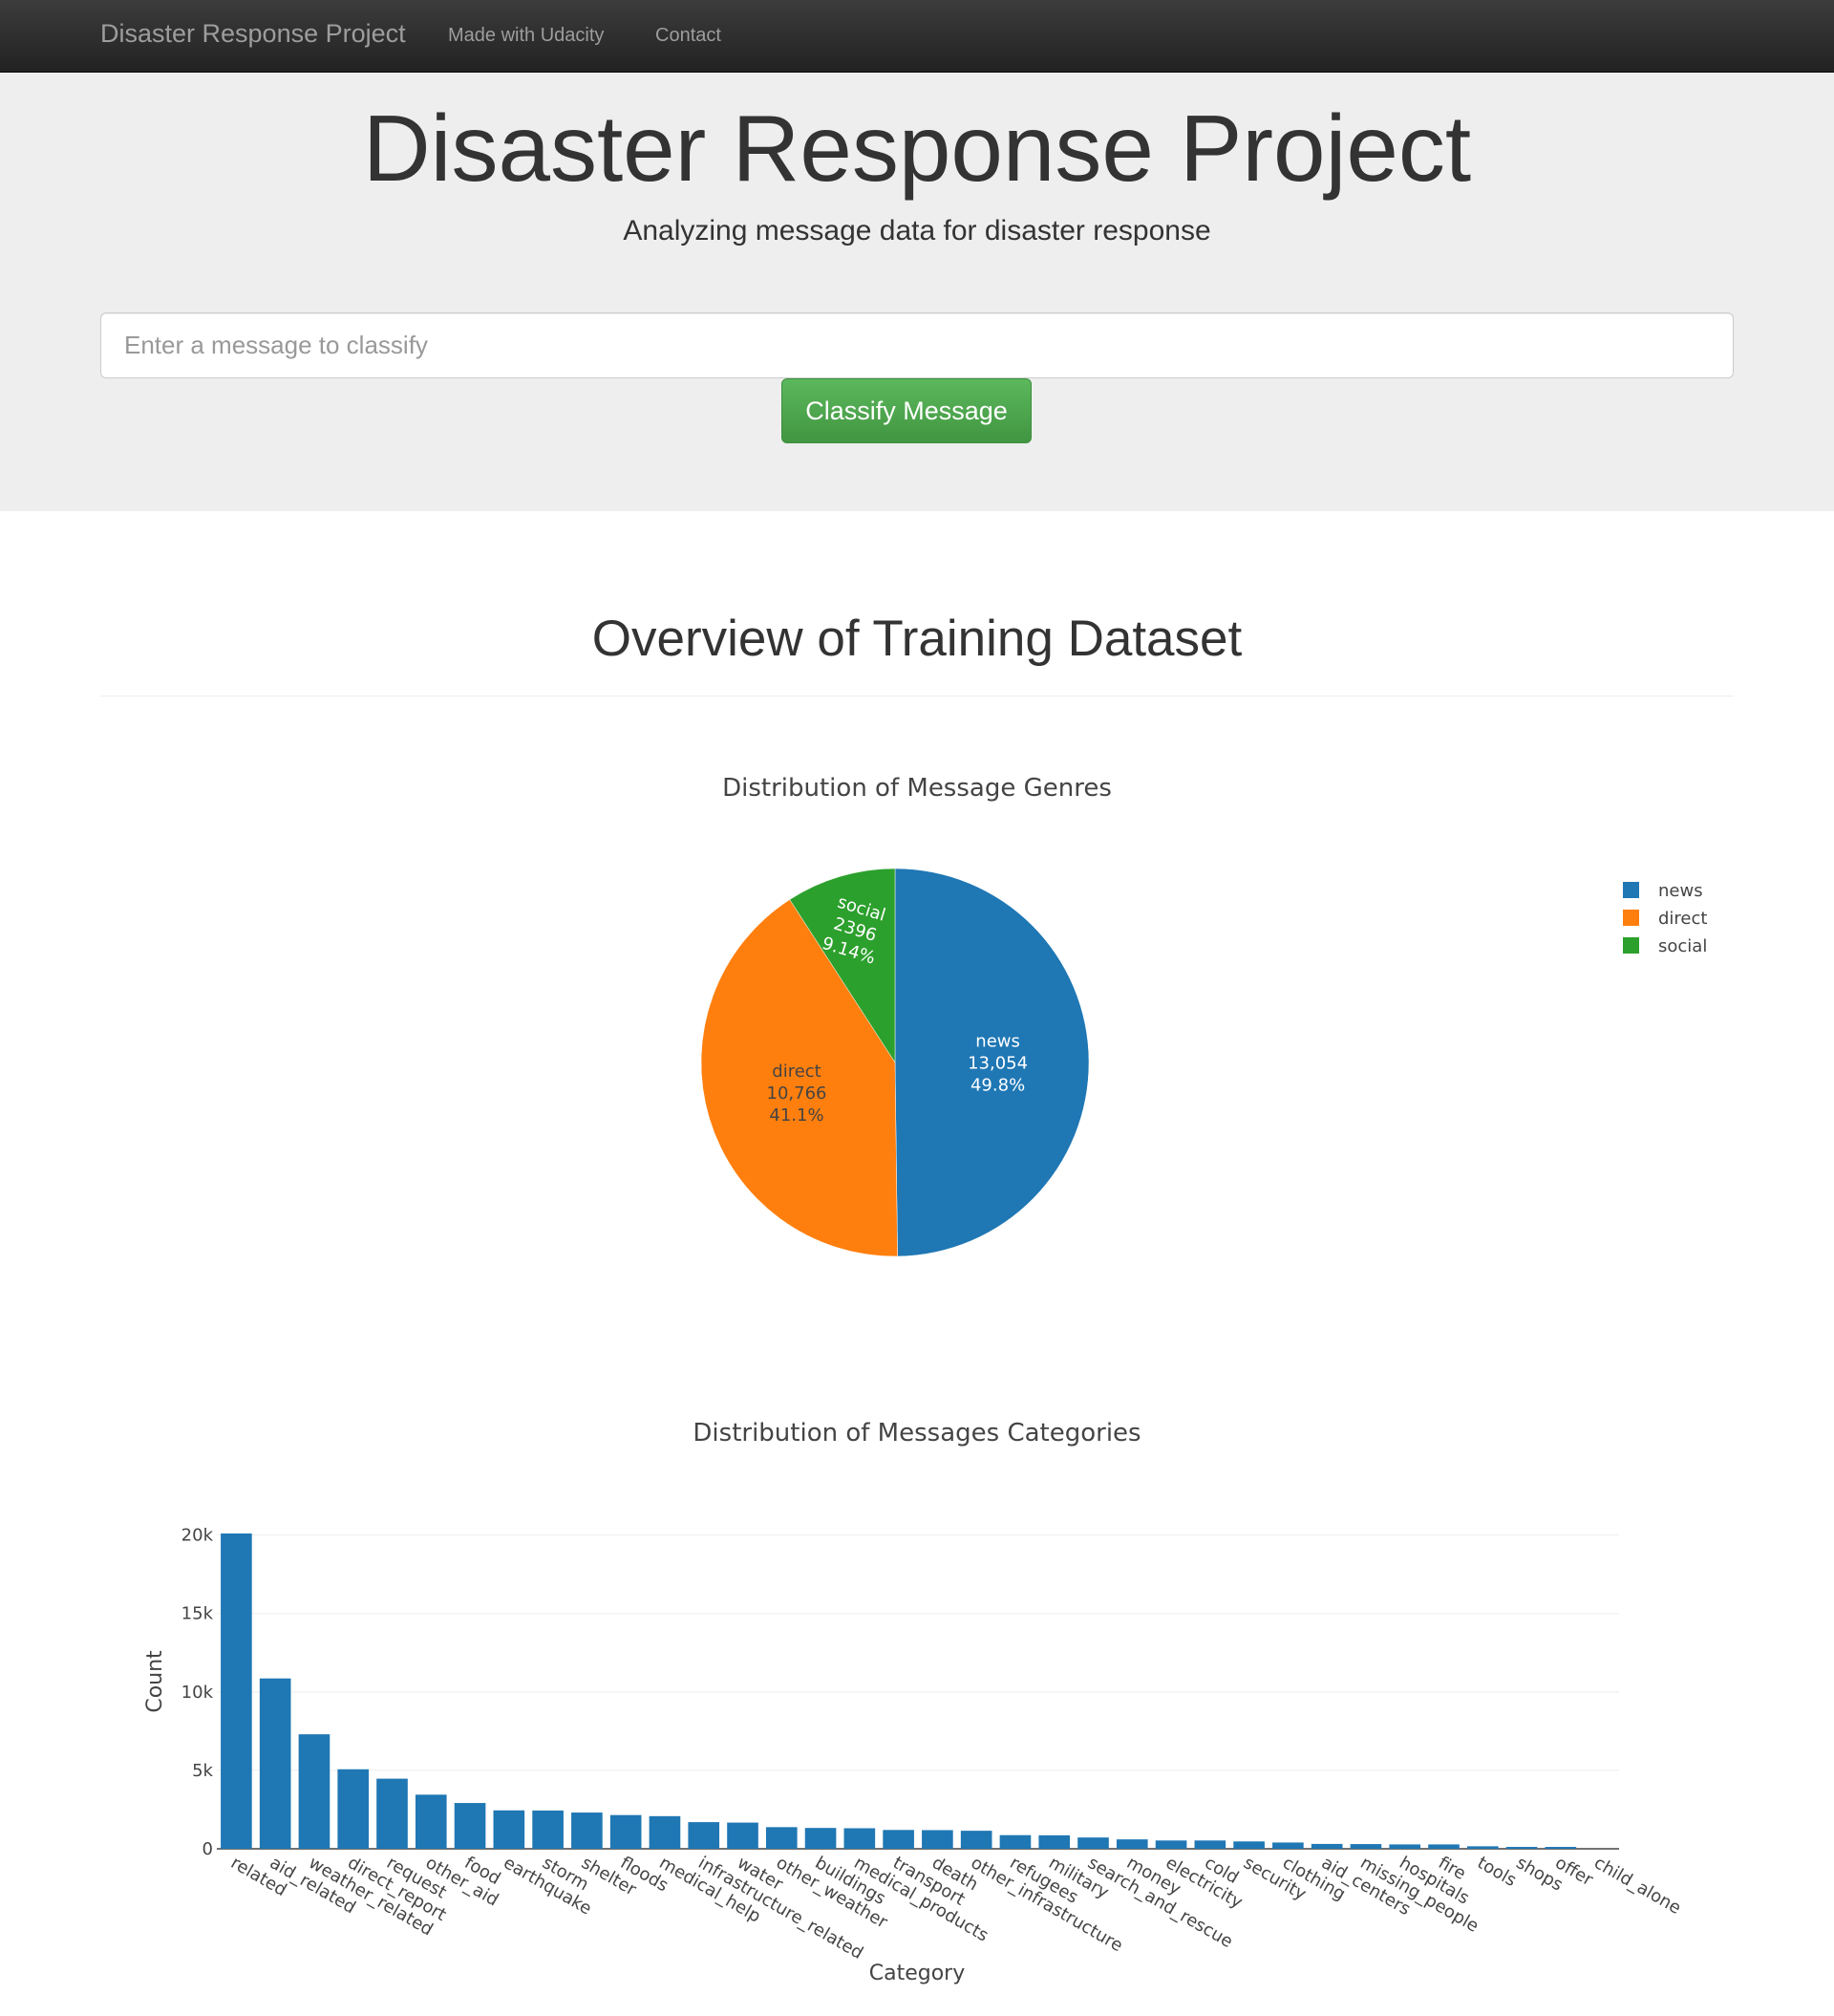 This screenshot has height=2016, width=1834. What do you see at coordinates (431, 1821) in the screenshot?
I see `bar-other_aid` at bounding box center [431, 1821].